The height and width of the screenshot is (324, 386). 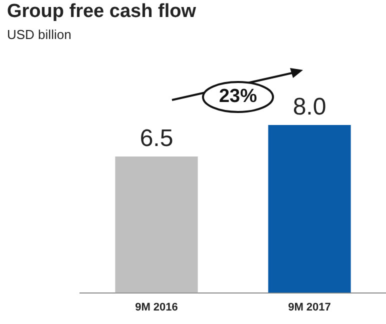 What do you see at coordinates (157, 138) in the screenshot?
I see `data-label: 6.5` at bounding box center [157, 138].